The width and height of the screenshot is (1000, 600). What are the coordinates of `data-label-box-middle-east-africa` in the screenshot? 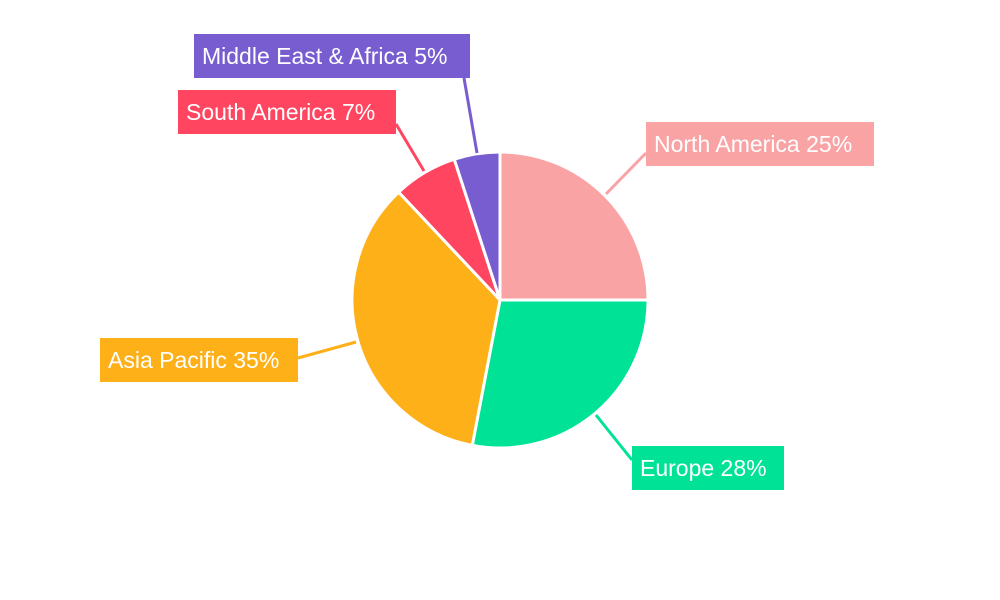 It's located at (332, 56).